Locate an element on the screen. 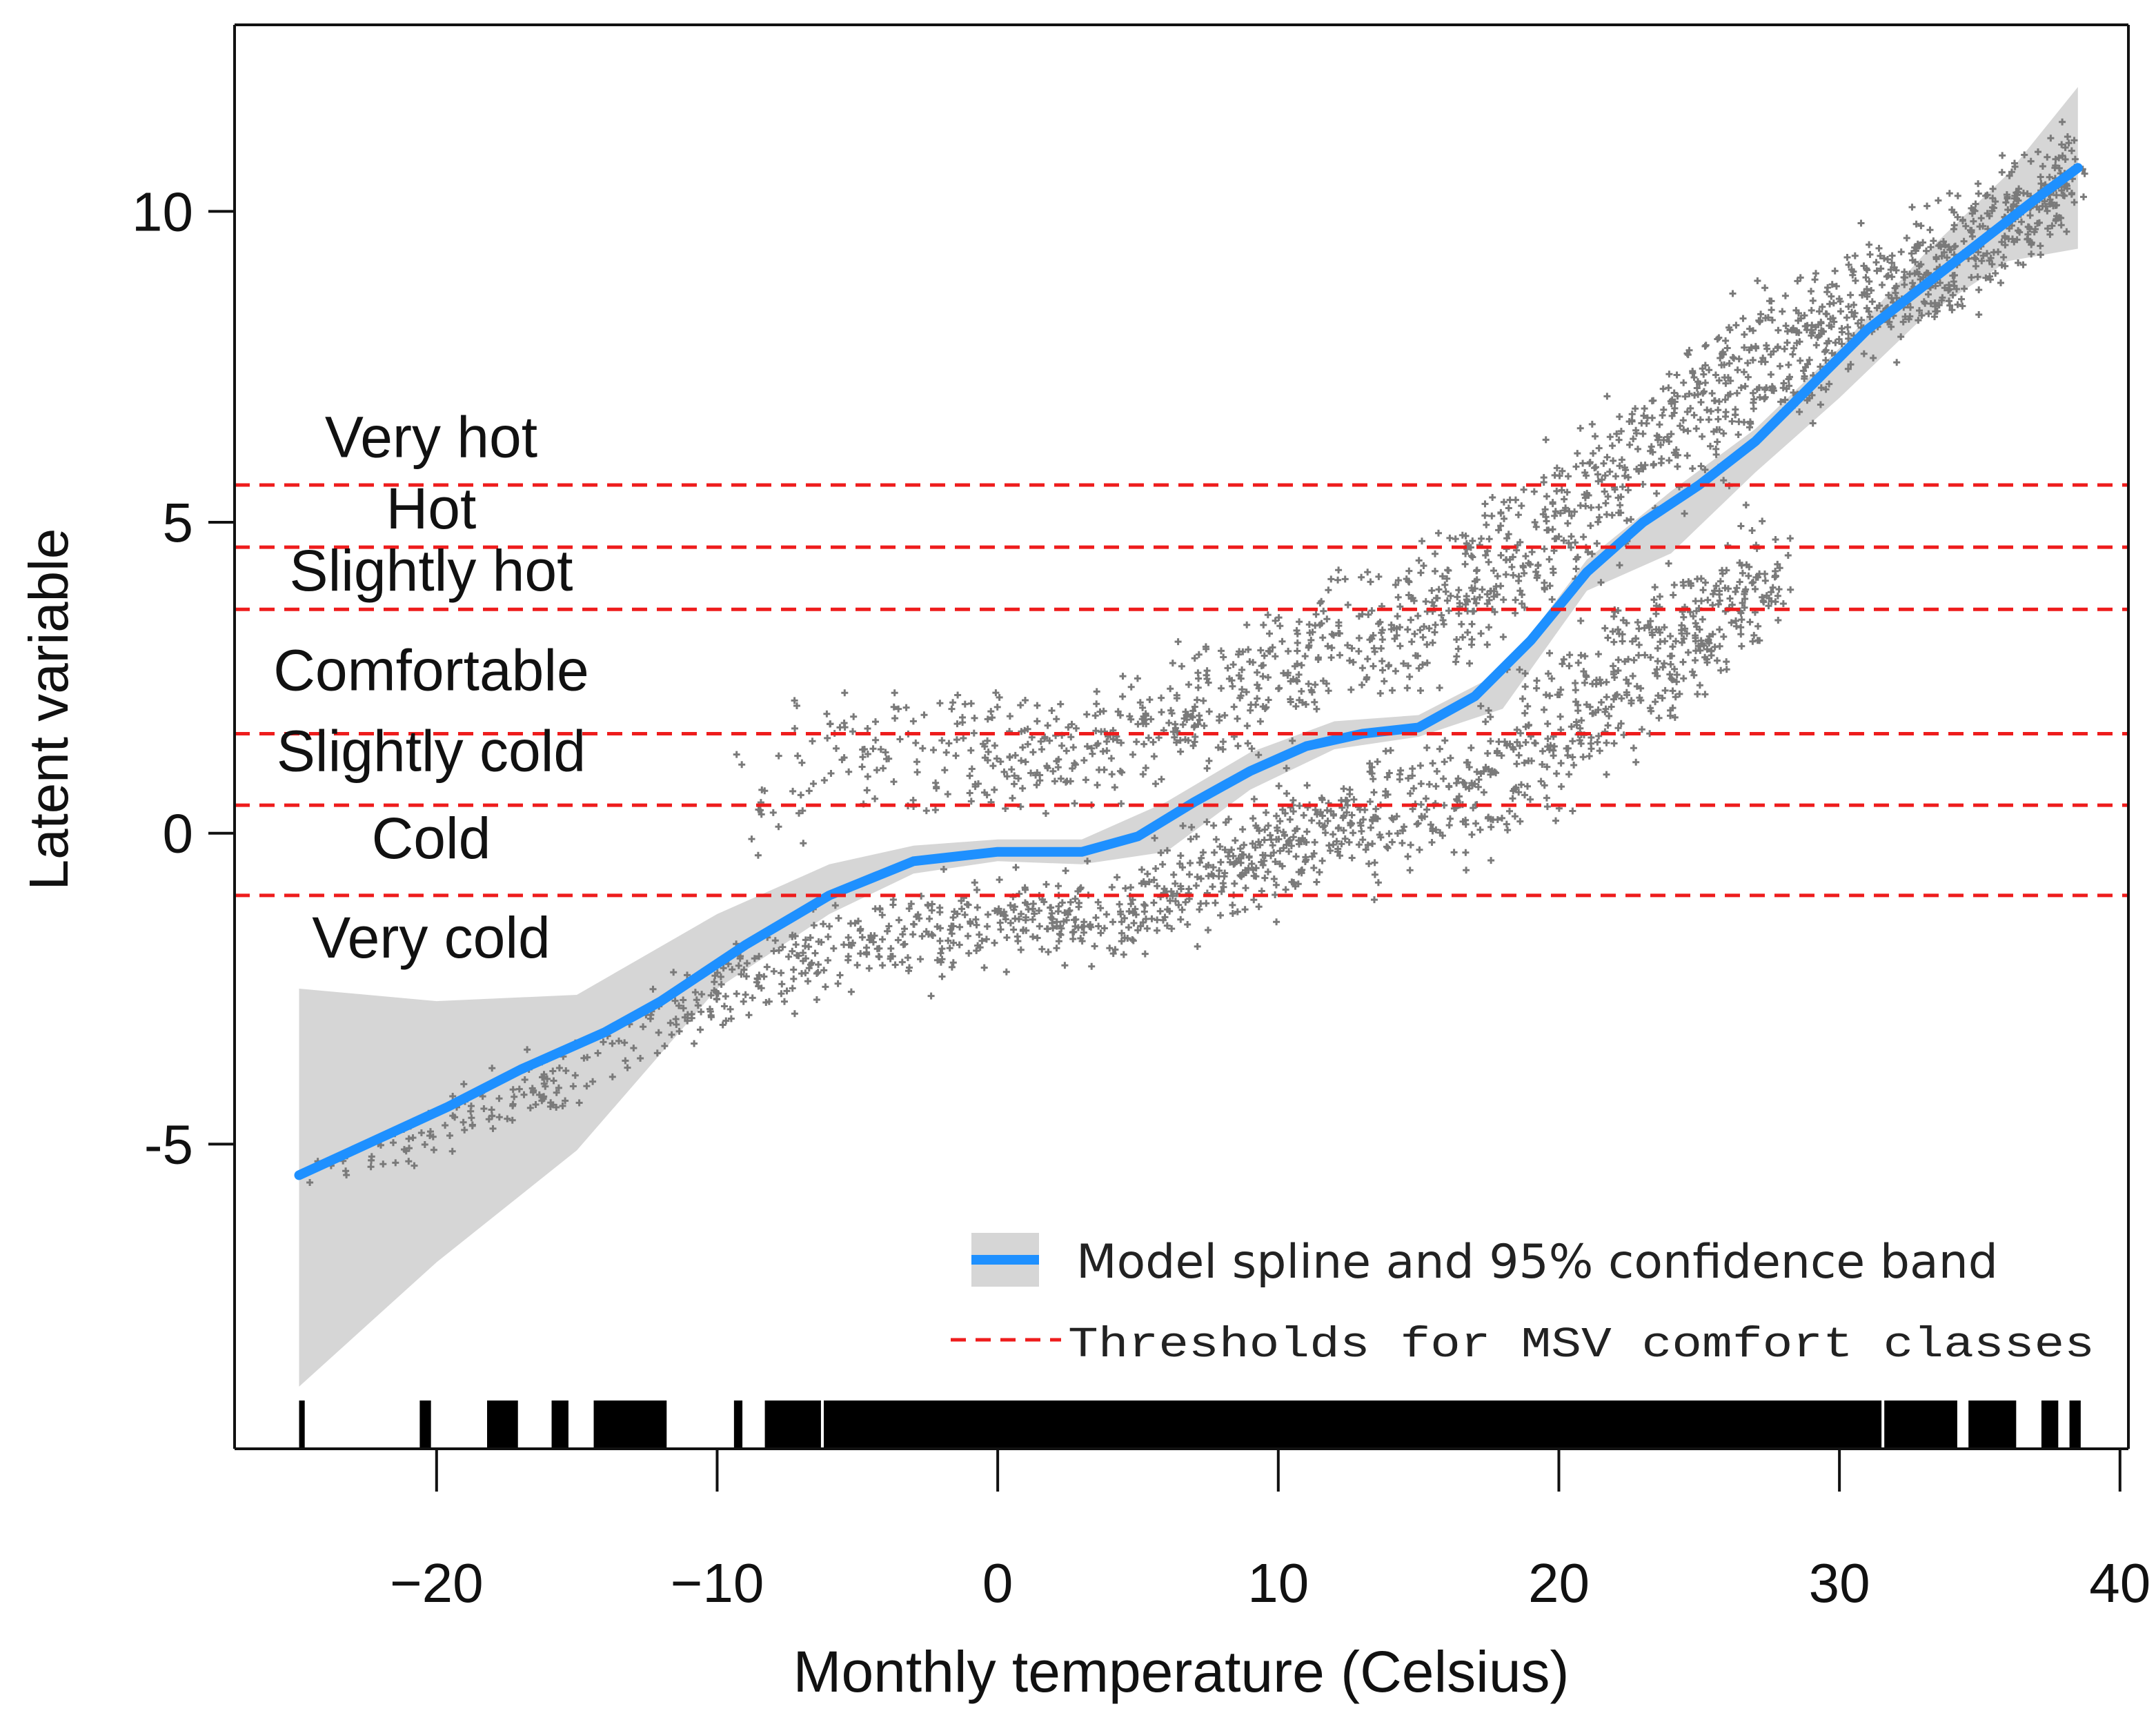  class-label-slightly-cold: Slightly cold is located at coordinates (432, 751).